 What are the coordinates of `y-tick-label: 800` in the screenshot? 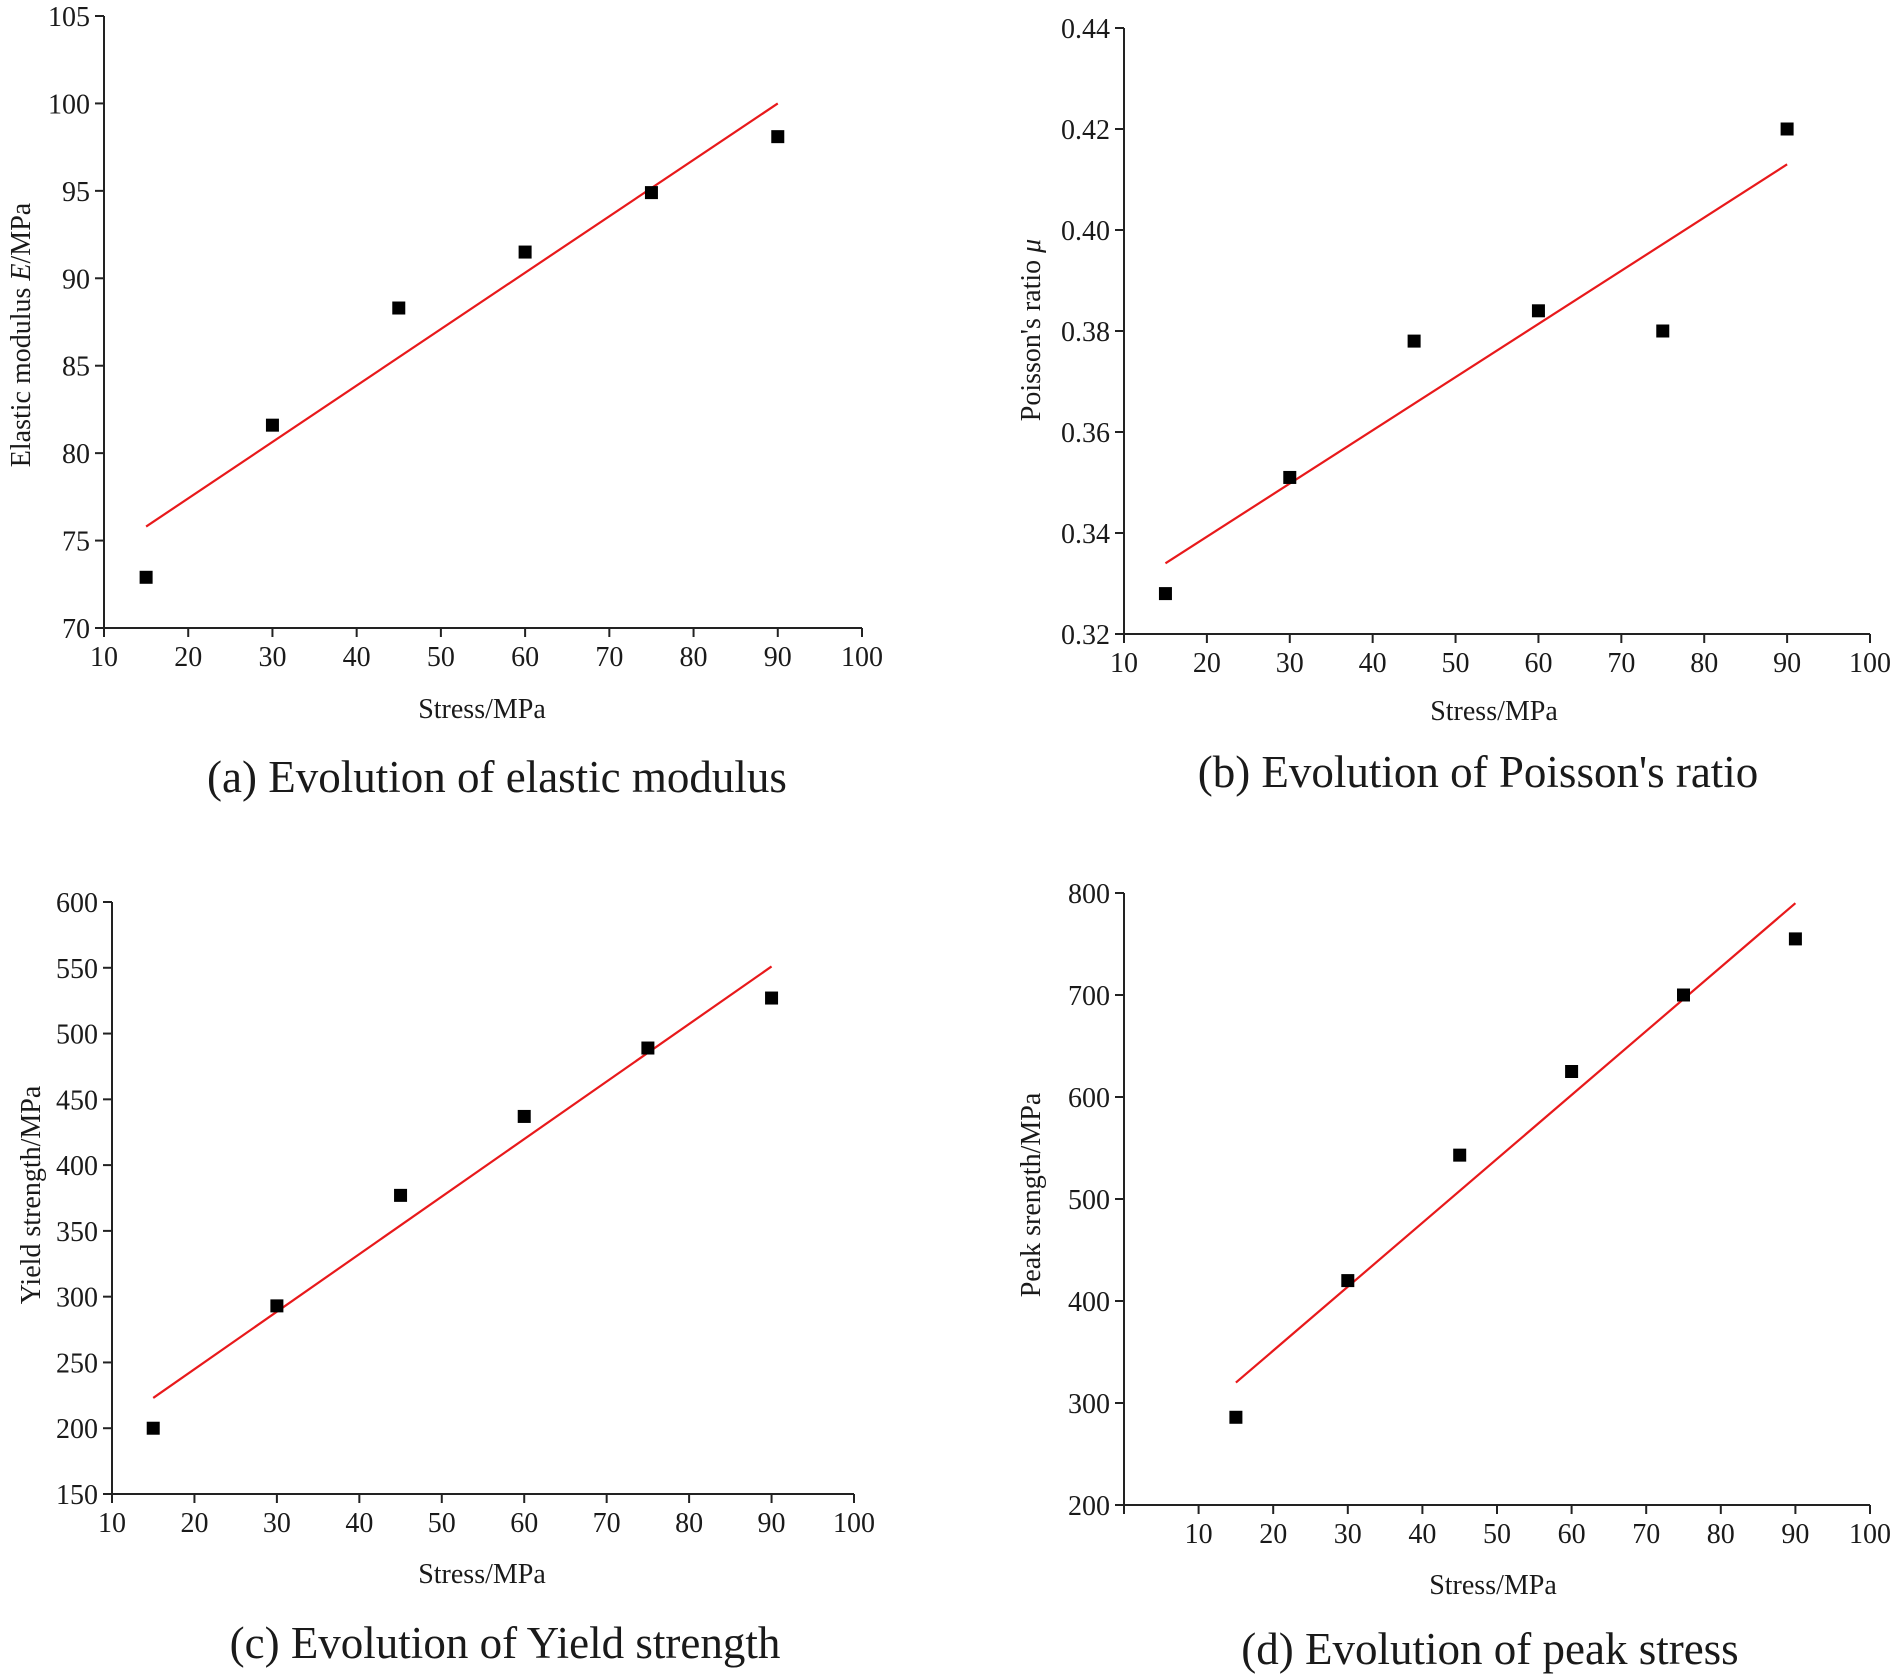 It's located at (1089, 894).